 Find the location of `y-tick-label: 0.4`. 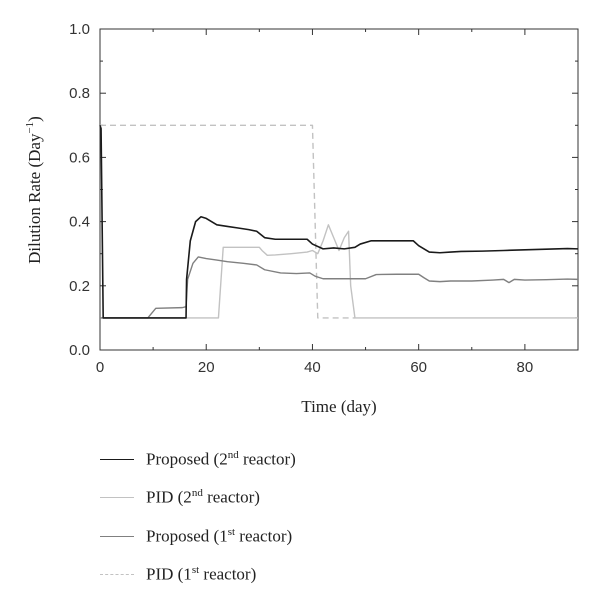

y-tick-label: 0.4 is located at coordinates (79, 222).